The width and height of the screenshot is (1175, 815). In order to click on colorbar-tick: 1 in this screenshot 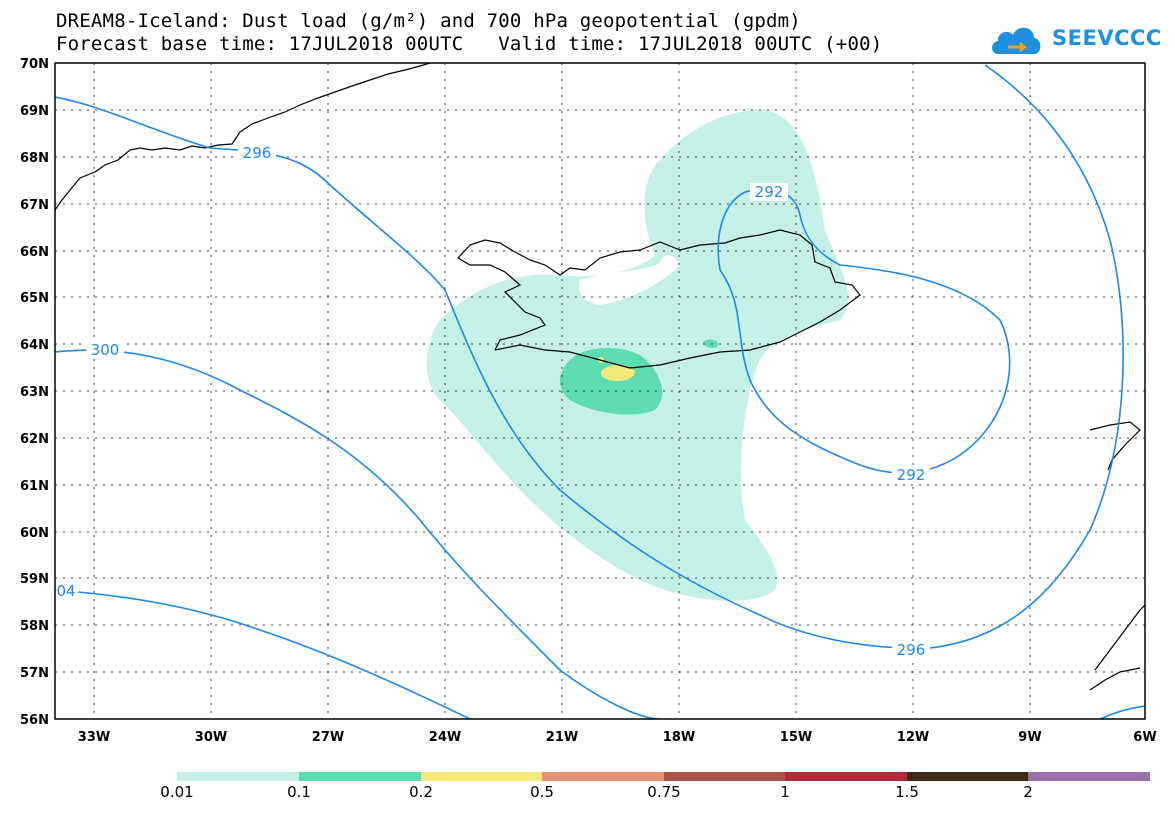, I will do `click(785, 792)`.